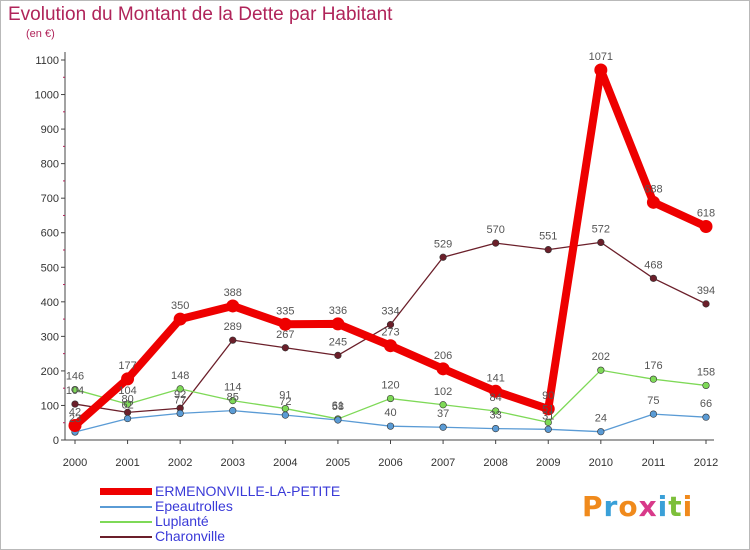 This screenshot has height=550, width=750. What do you see at coordinates (443, 392) in the screenshot?
I see `data-label: 102` at bounding box center [443, 392].